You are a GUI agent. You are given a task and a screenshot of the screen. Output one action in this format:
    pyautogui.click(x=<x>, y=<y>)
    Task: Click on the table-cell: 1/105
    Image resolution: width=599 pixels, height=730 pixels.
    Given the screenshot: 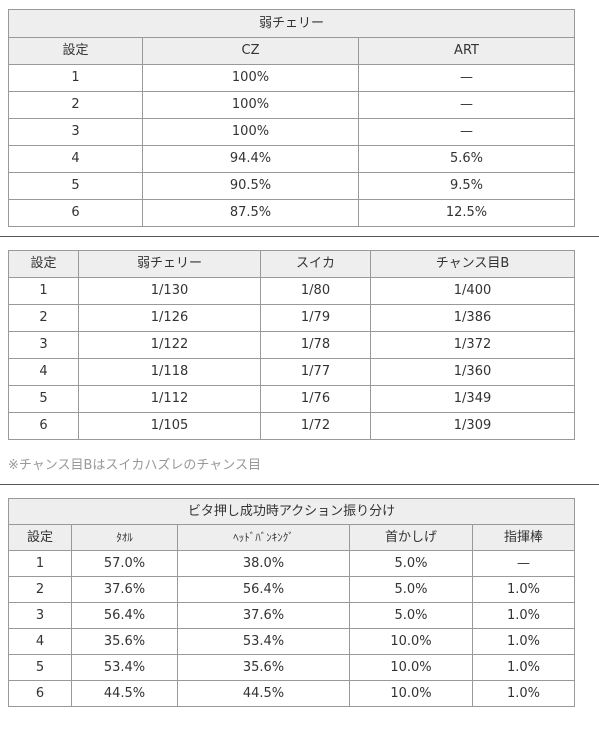 What is the action you would take?
    pyautogui.click(x=169, y=426)
    